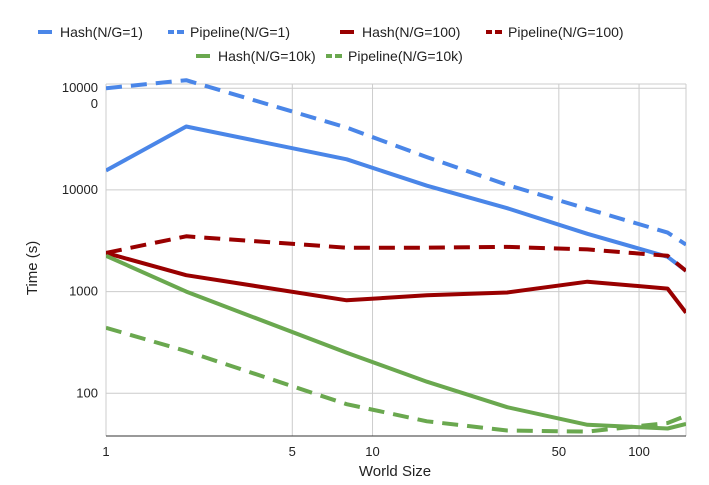  What do you see at coordinates (267, 56) in the screenshot?
I see `legend-label: Hash(N/G=10k)` at bounding box center [267, 56].